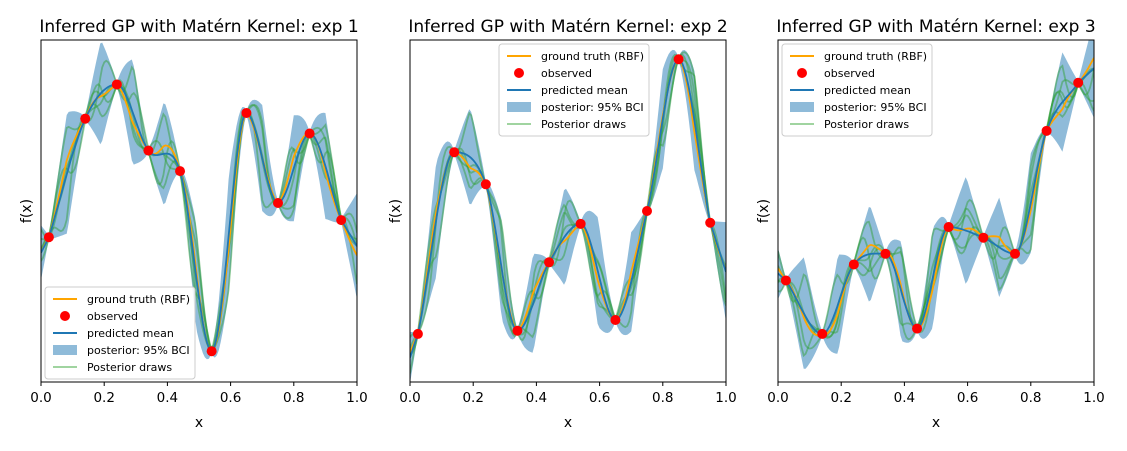 The height and width of the screenshot is (451, 1127). What do you see at coordinates (935, 27) in the screenshot?
I see `chart-title: Inferred GP with Matérn Kernel: exp 3` at bounding box center [935, 27].